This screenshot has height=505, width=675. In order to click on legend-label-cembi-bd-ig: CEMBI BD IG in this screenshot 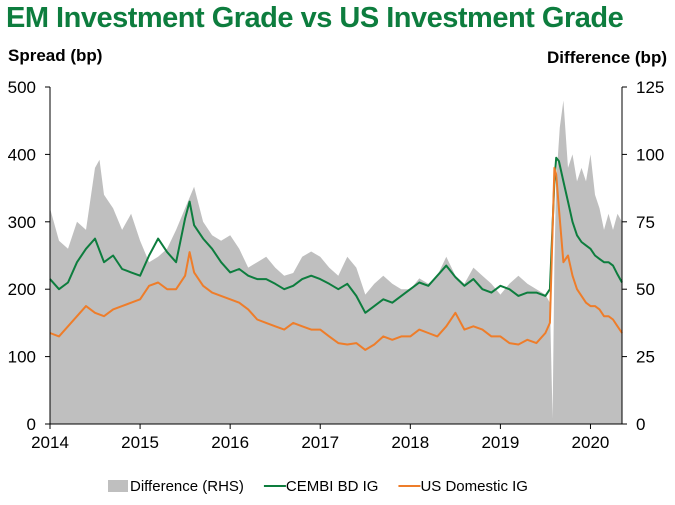, I will do `click(332, 486)`.